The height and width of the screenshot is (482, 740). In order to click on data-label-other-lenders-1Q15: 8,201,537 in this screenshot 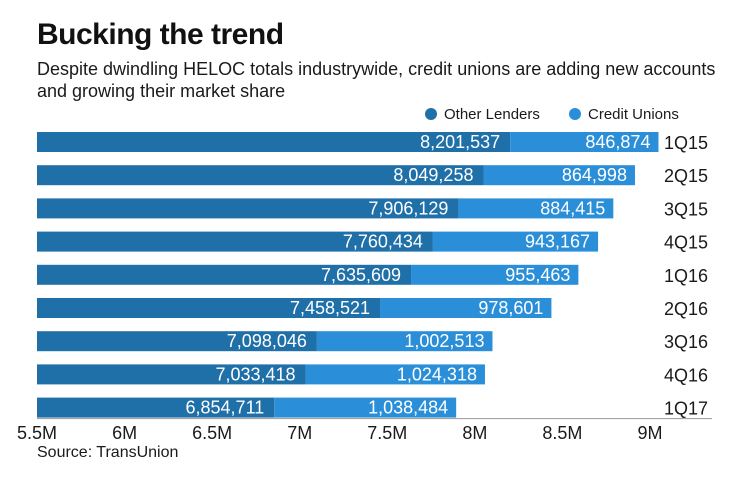, I will do `click(460, 142)`.